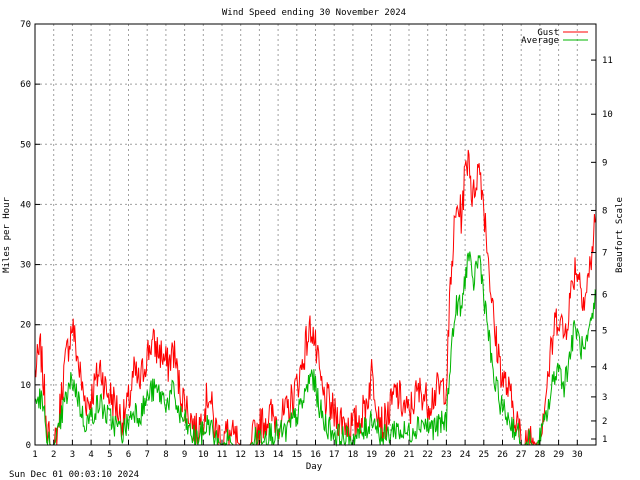 The width and height of the screenshot is (640, 480). What do you see at coordinates (30, 235) in the screenshot?
I see `y-axis-ticks: 0 10 20 30 40 50 60 70` at bounding box center [30, 235].